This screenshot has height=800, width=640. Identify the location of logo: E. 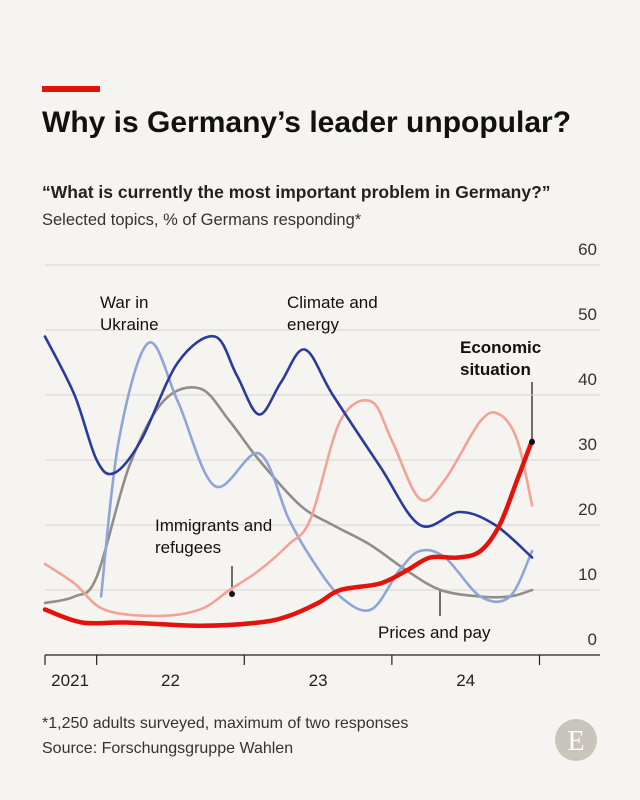
(575, 741).